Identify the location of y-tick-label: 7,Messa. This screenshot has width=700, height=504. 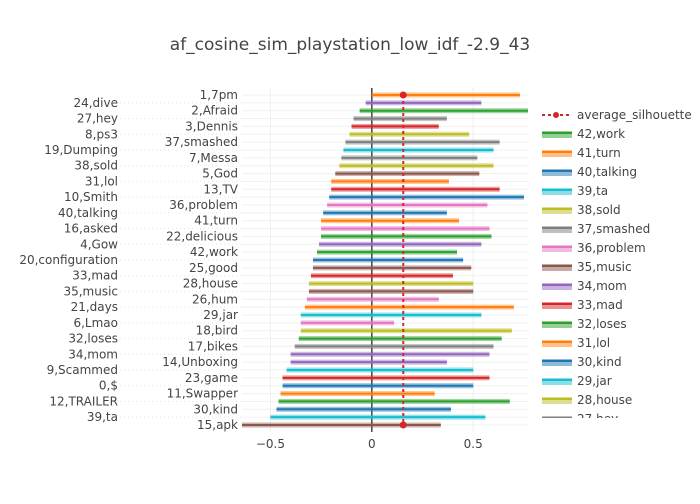
(213, 158).